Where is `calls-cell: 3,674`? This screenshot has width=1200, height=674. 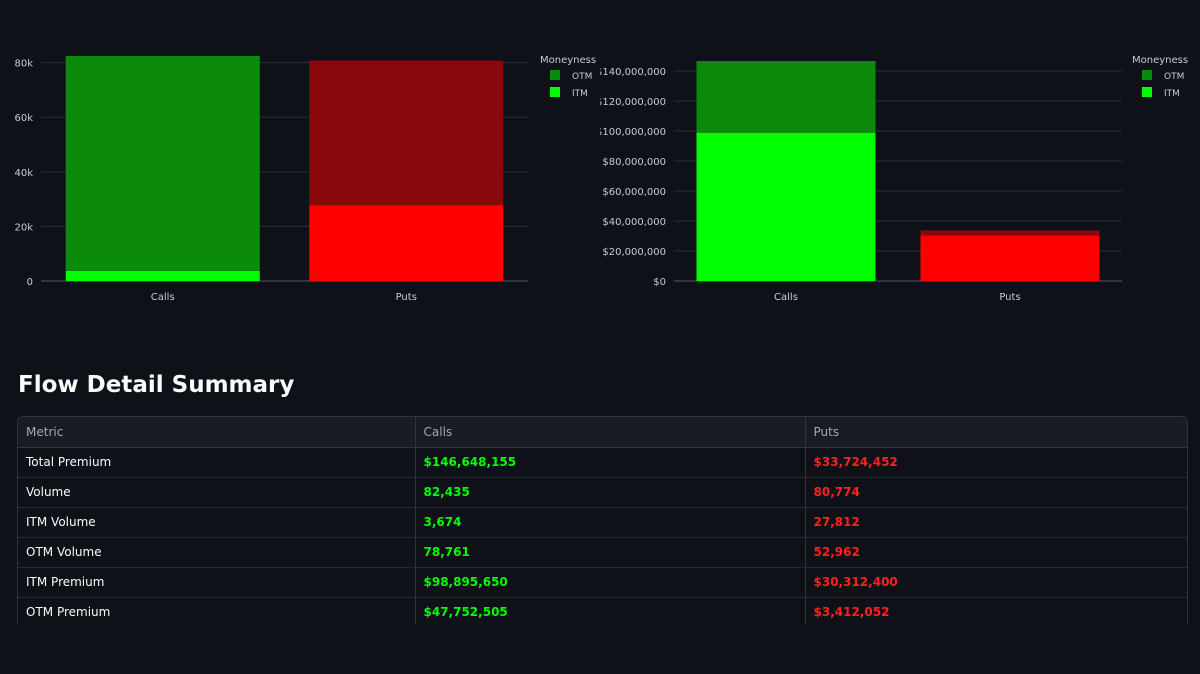
calls-cell: 3,674 is located at coordinates (610, 522).